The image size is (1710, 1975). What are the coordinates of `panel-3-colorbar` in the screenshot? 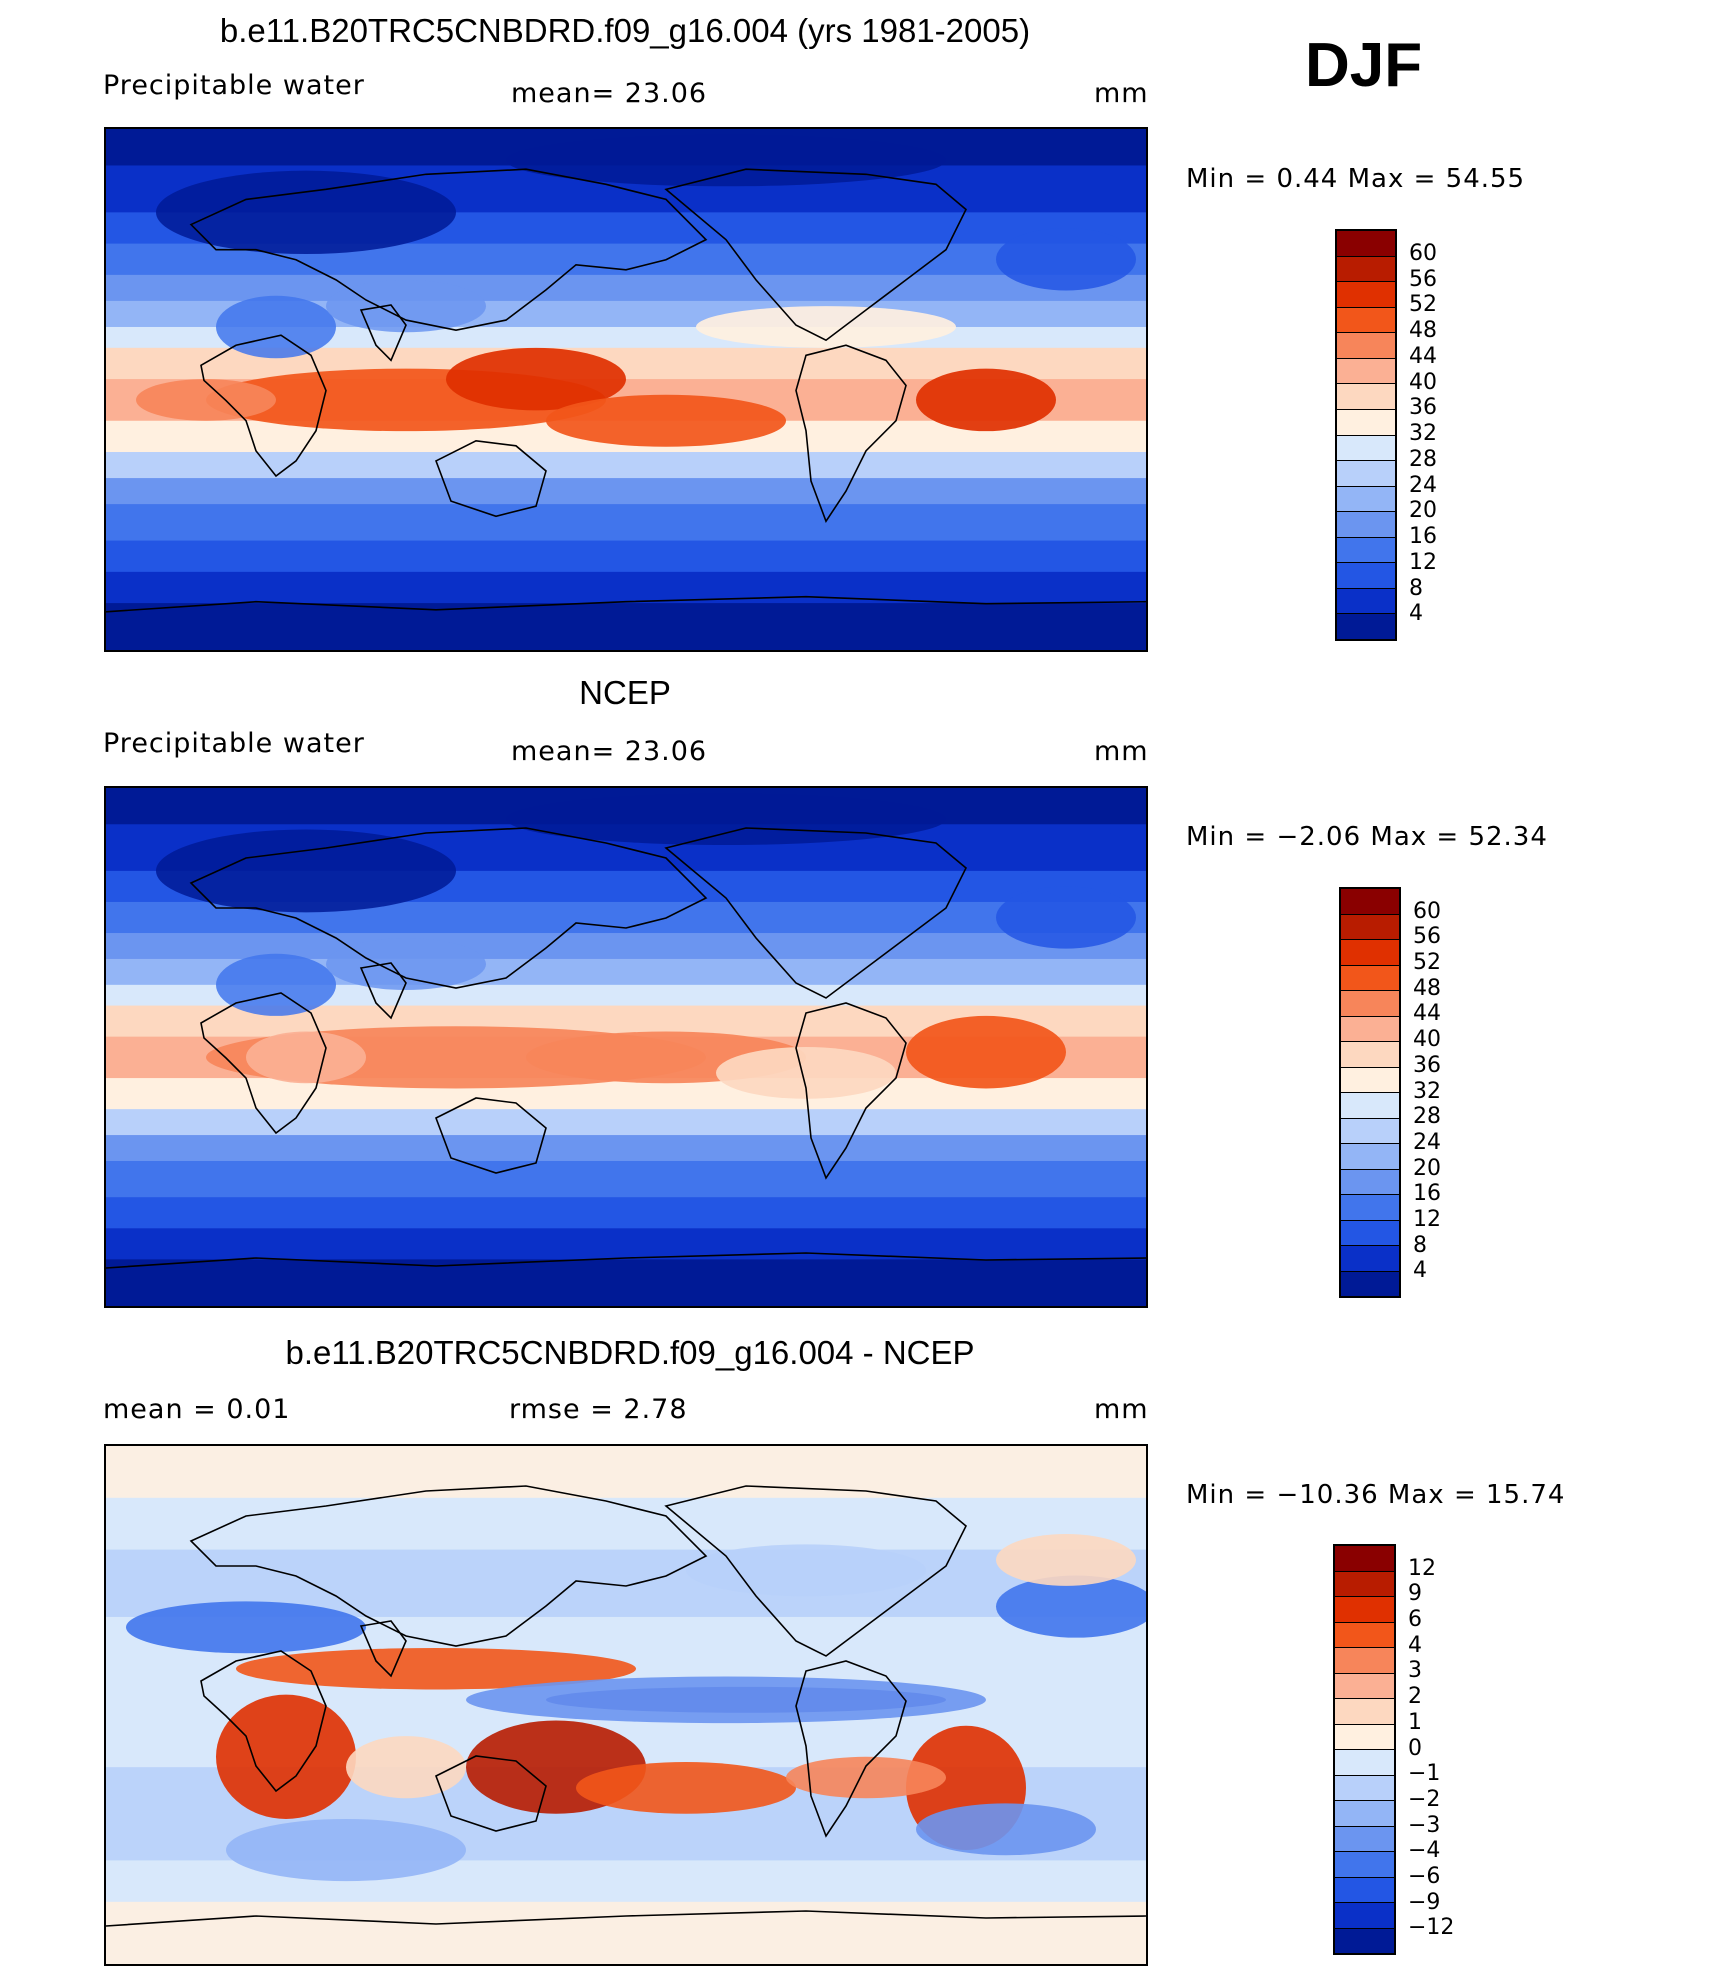 It's located at (1364, 1749).